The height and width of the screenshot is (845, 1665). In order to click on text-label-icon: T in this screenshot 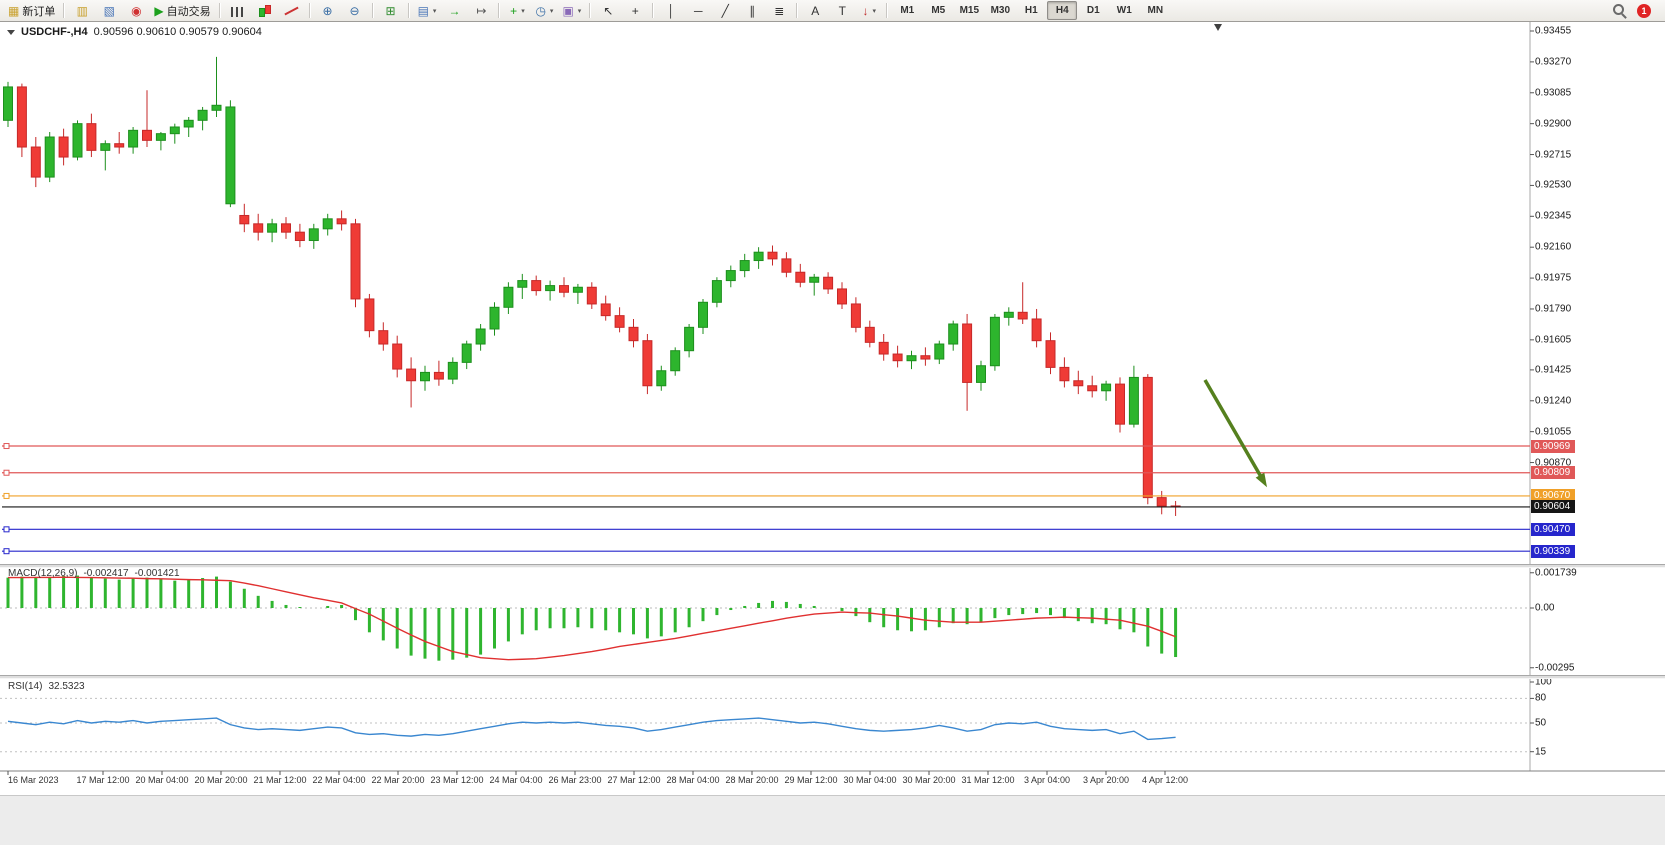, I will do `click(842, 10)`.